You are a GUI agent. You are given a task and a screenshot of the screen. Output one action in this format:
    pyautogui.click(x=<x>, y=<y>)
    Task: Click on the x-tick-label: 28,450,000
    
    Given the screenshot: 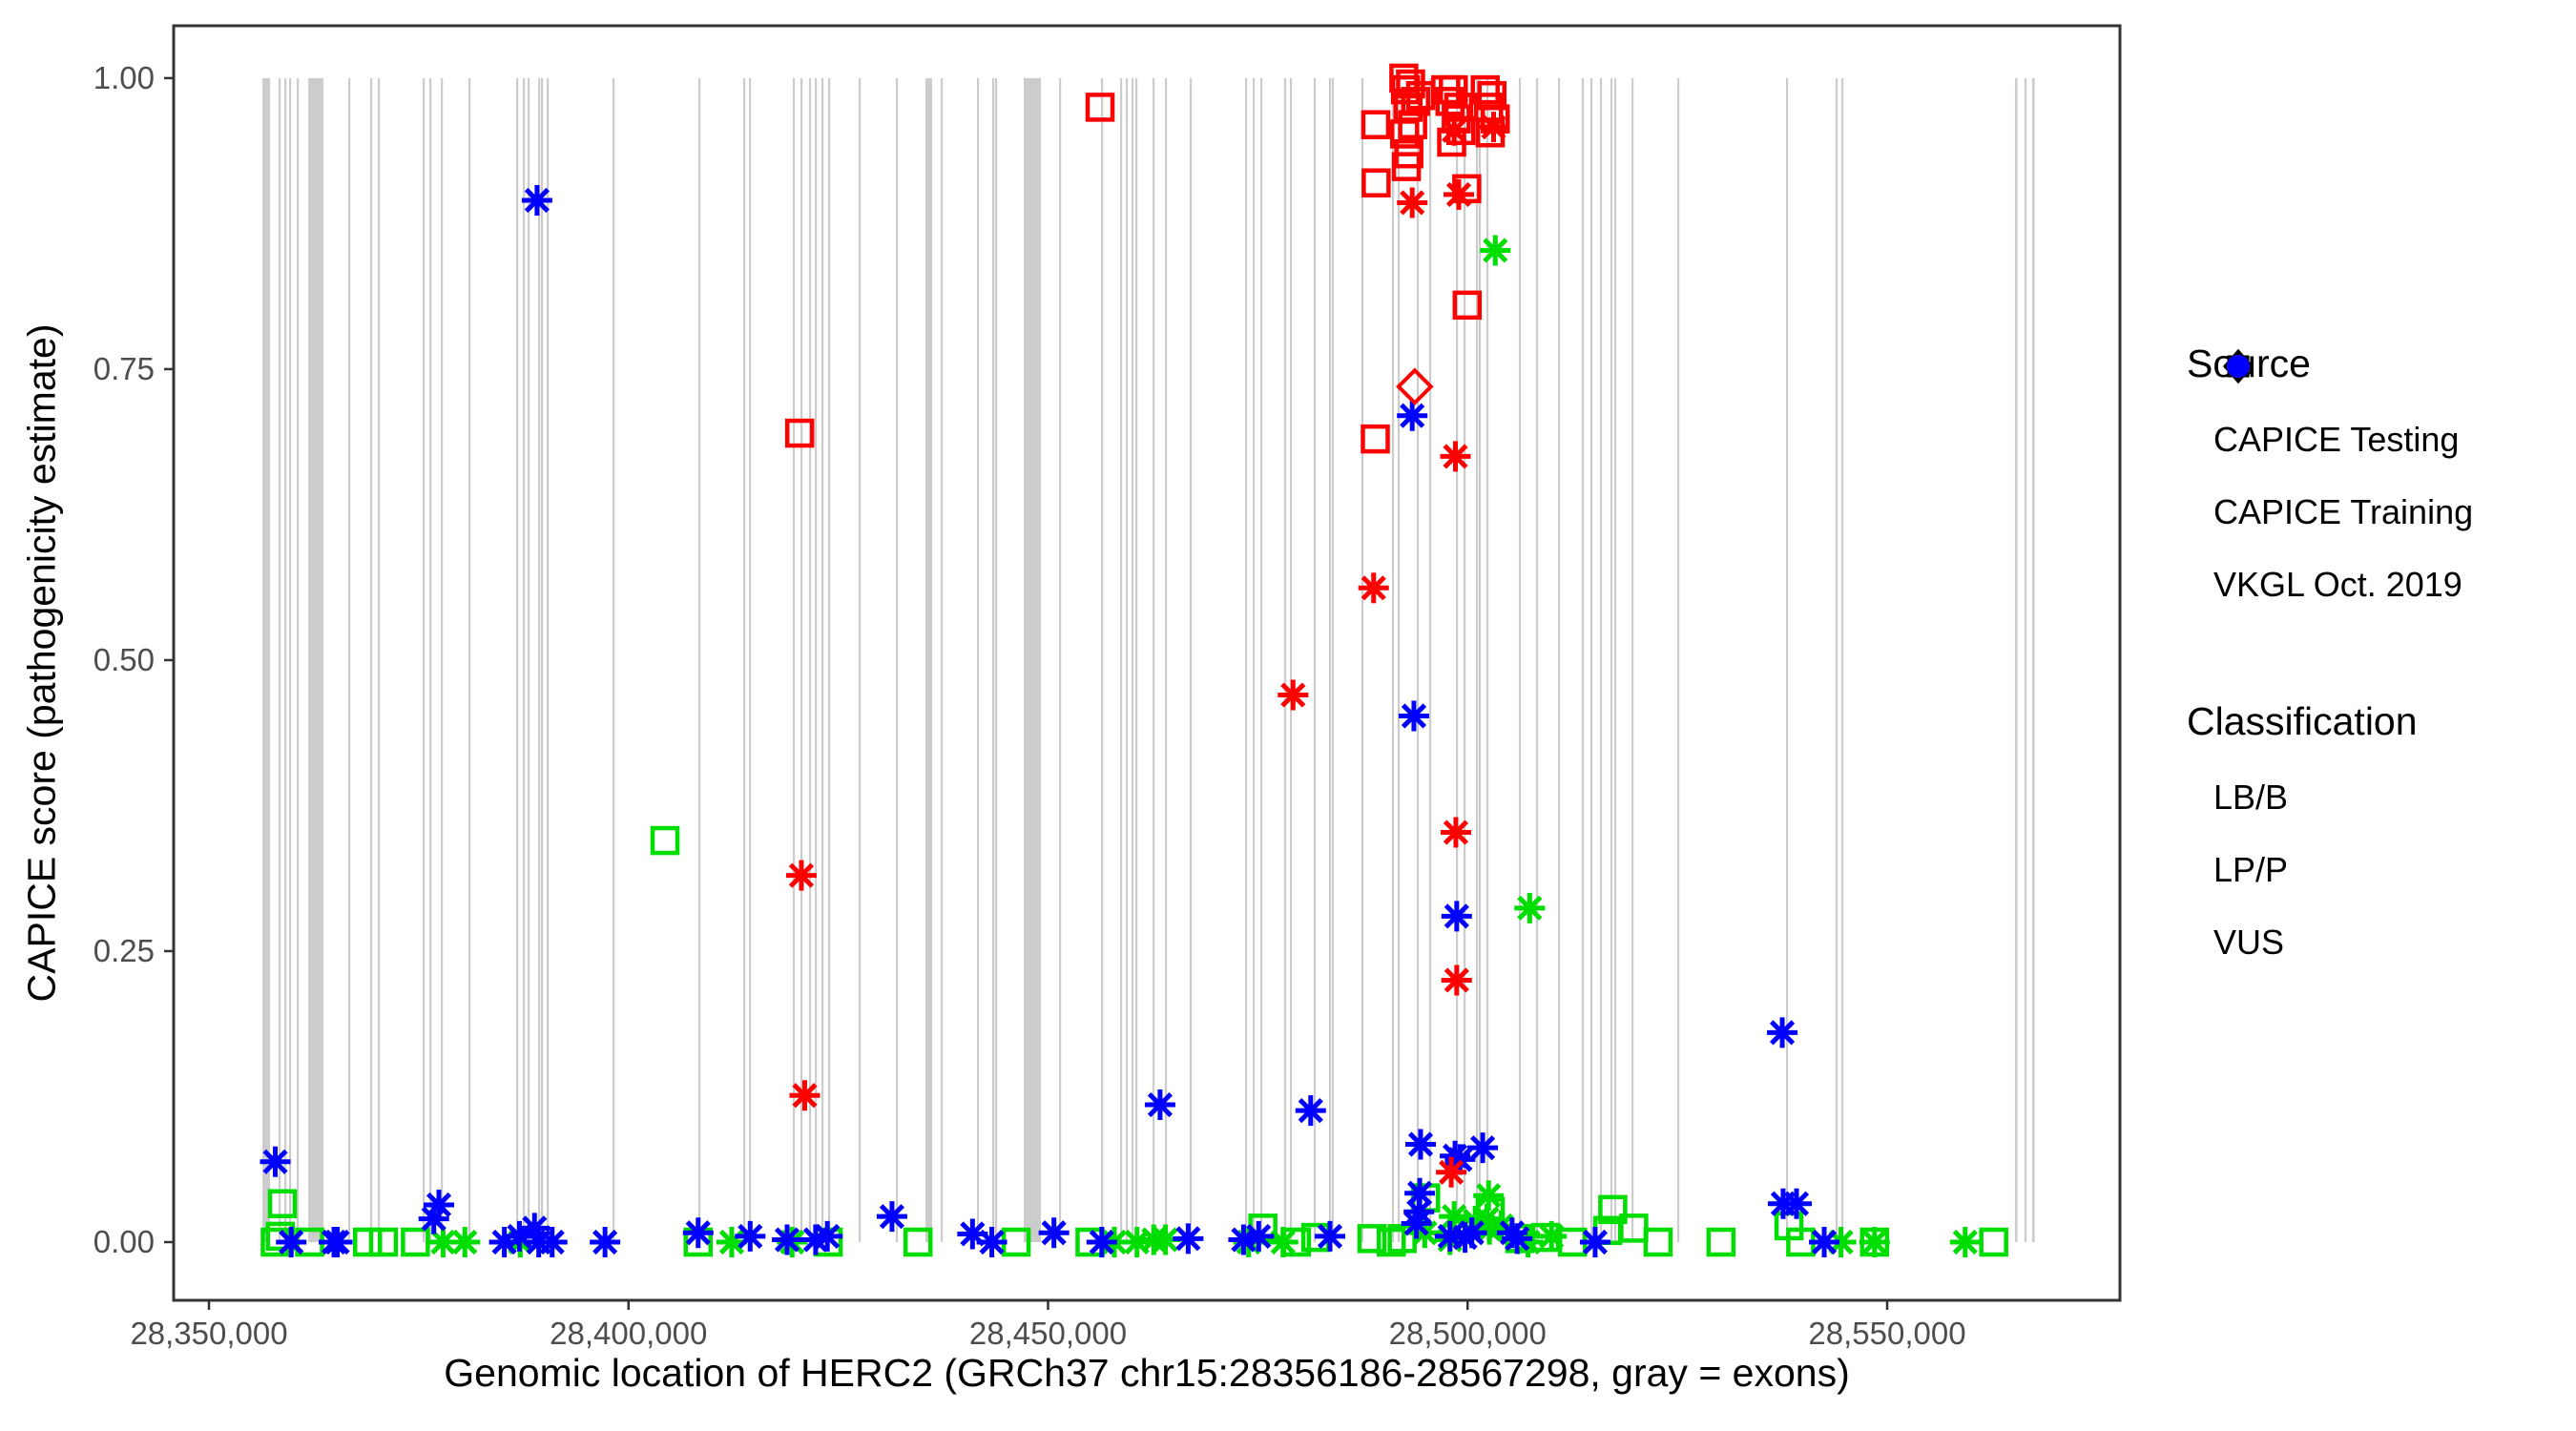 What is the action you would take?
    pyautogui.click(x=1048, y=1333)
    